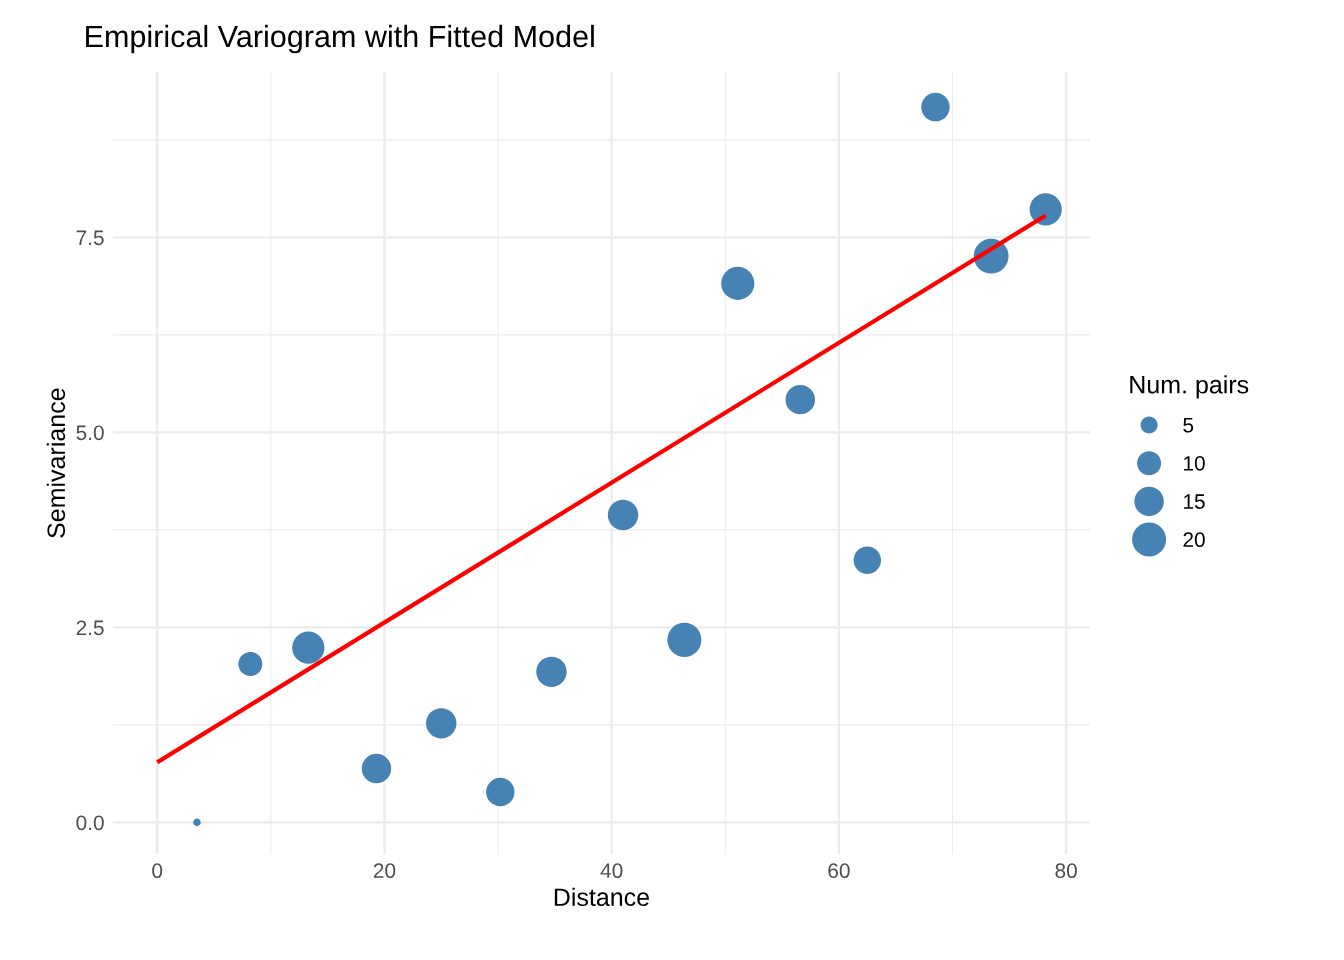 The height and width of the screenshot is (960, 1344). Describe the element at coordinates (839, 871) in the screenshot. I see `x-tick-label: 60` at that location.